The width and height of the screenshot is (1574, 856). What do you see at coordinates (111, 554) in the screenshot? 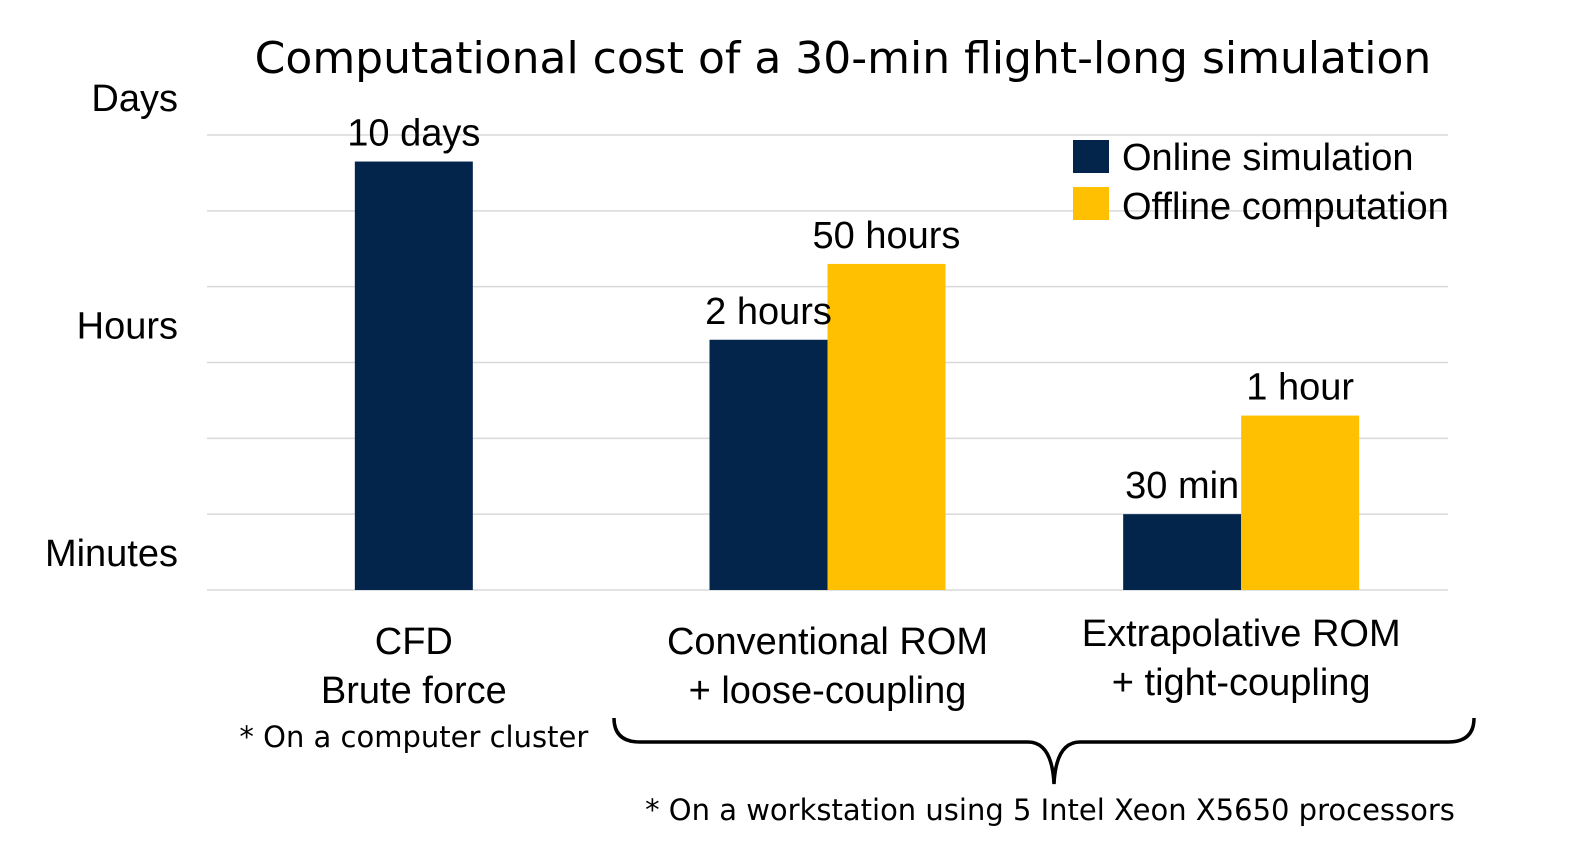
I see `y-tick-label: Minutes` at bounding box center [111, 554].